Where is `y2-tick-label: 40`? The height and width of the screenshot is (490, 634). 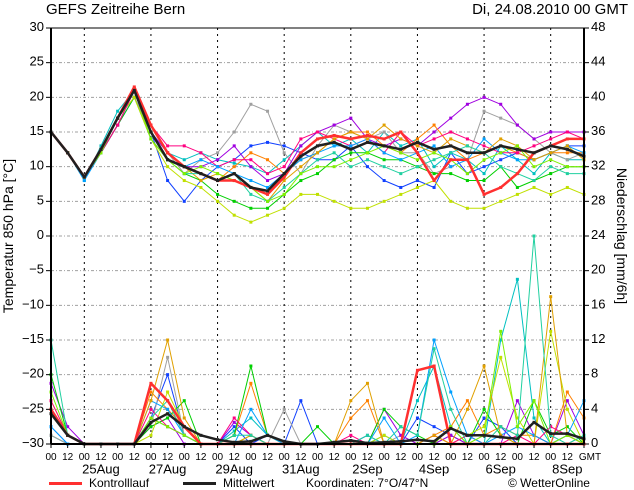 y2-tick-label: 40 is located at coordinates (598, 95).